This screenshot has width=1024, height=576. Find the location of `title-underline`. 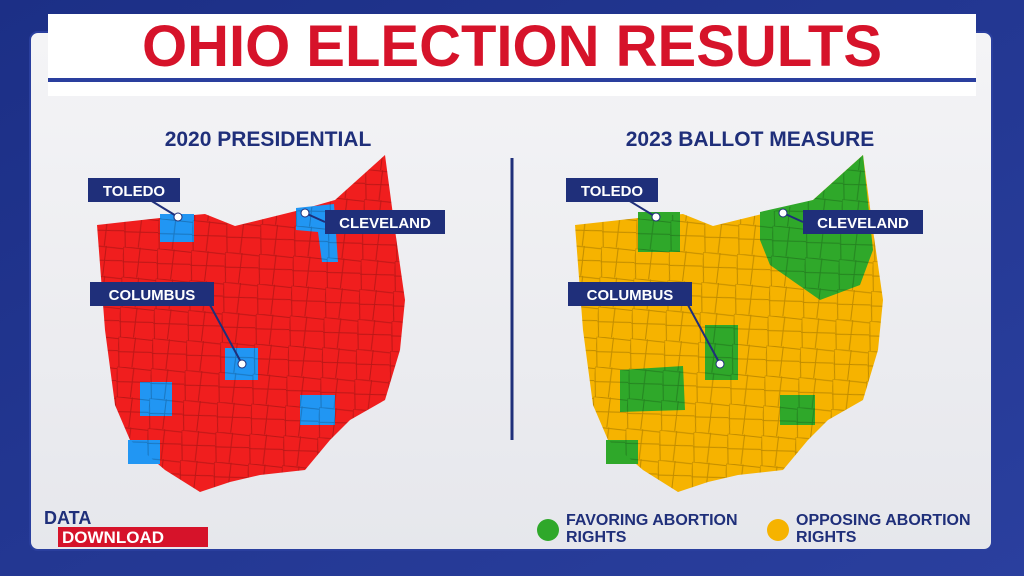

title-underline is located at coordinates (512, 80).